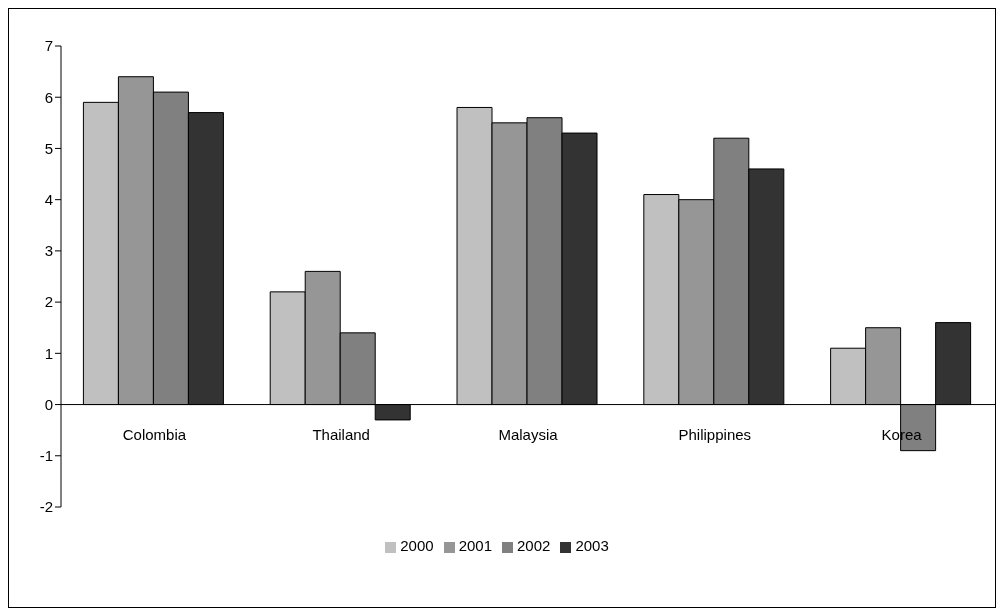 This screenshot has height=616, width=1002. What do you see at coordinates (48, 199) in the screenshot?
I see `y-tick-label: 4` at bounding box center [48, 199].